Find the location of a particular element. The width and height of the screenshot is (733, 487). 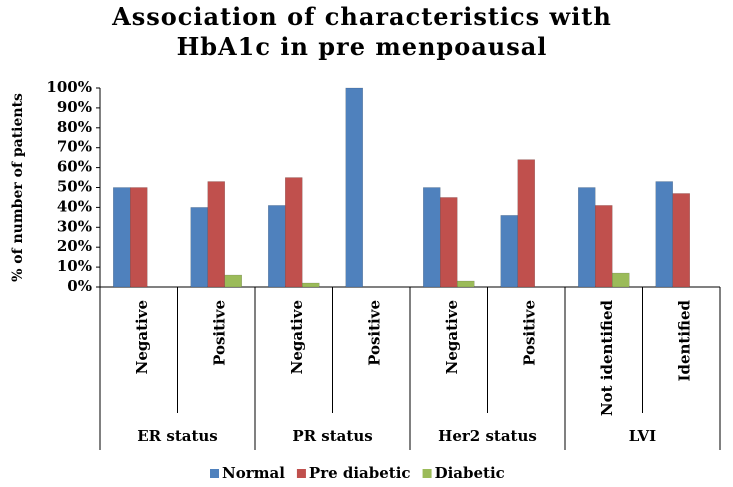

y-tick-label: 80% is located at coordinates (74, 127).